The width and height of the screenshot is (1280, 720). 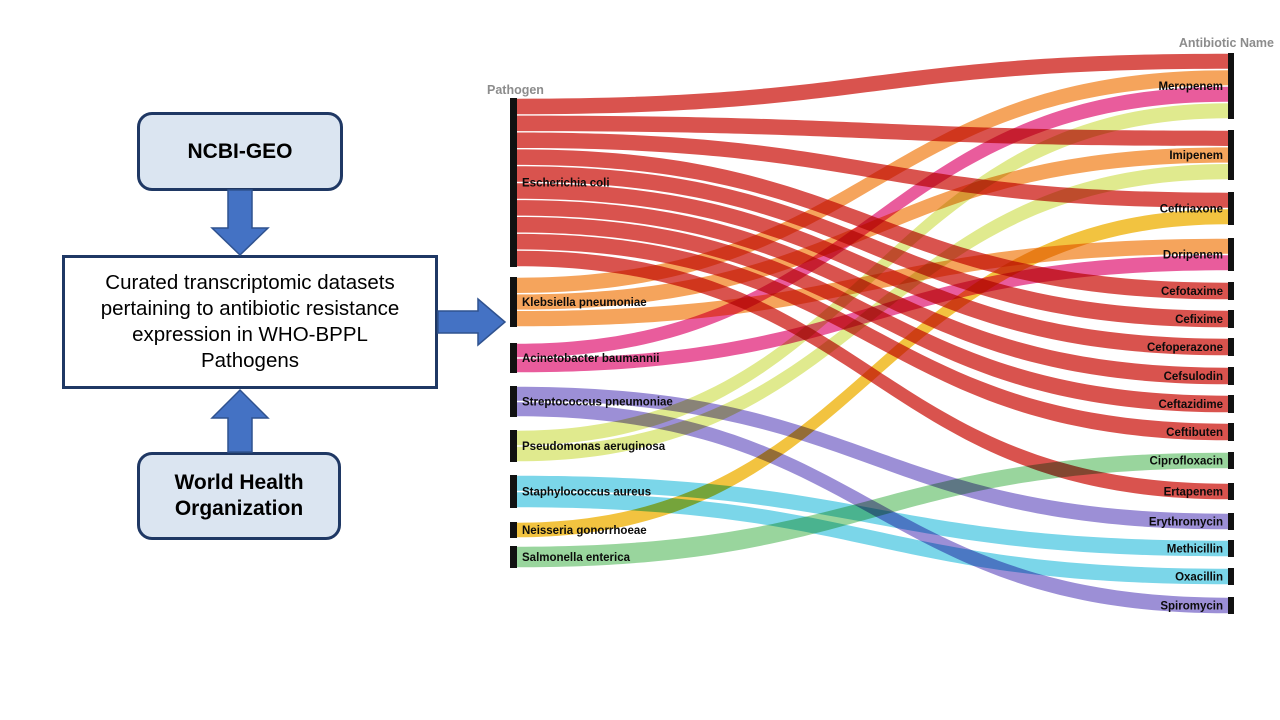 What do you see at coordinates (513, 557) in the screenshot?
I see `sankey-node-salmonella-enterica` at bounding box center [513, 557].